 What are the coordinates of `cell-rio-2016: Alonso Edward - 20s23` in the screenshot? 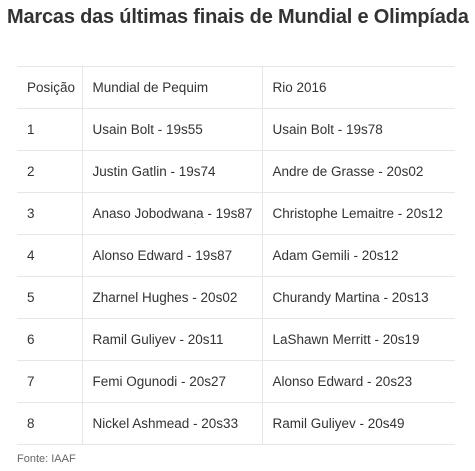 It's located at (358, 381).